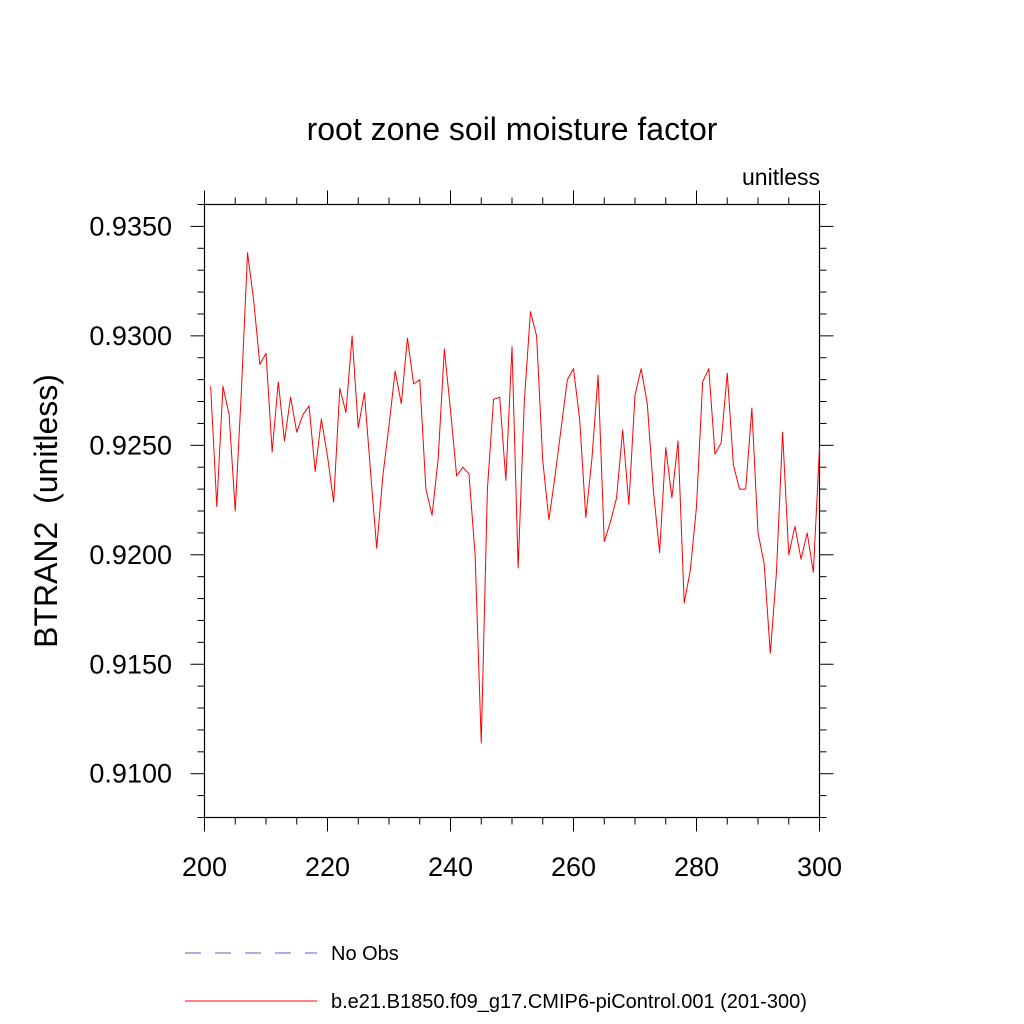  I want to click on y-tick-label: 0.9150, so click(130, 664).